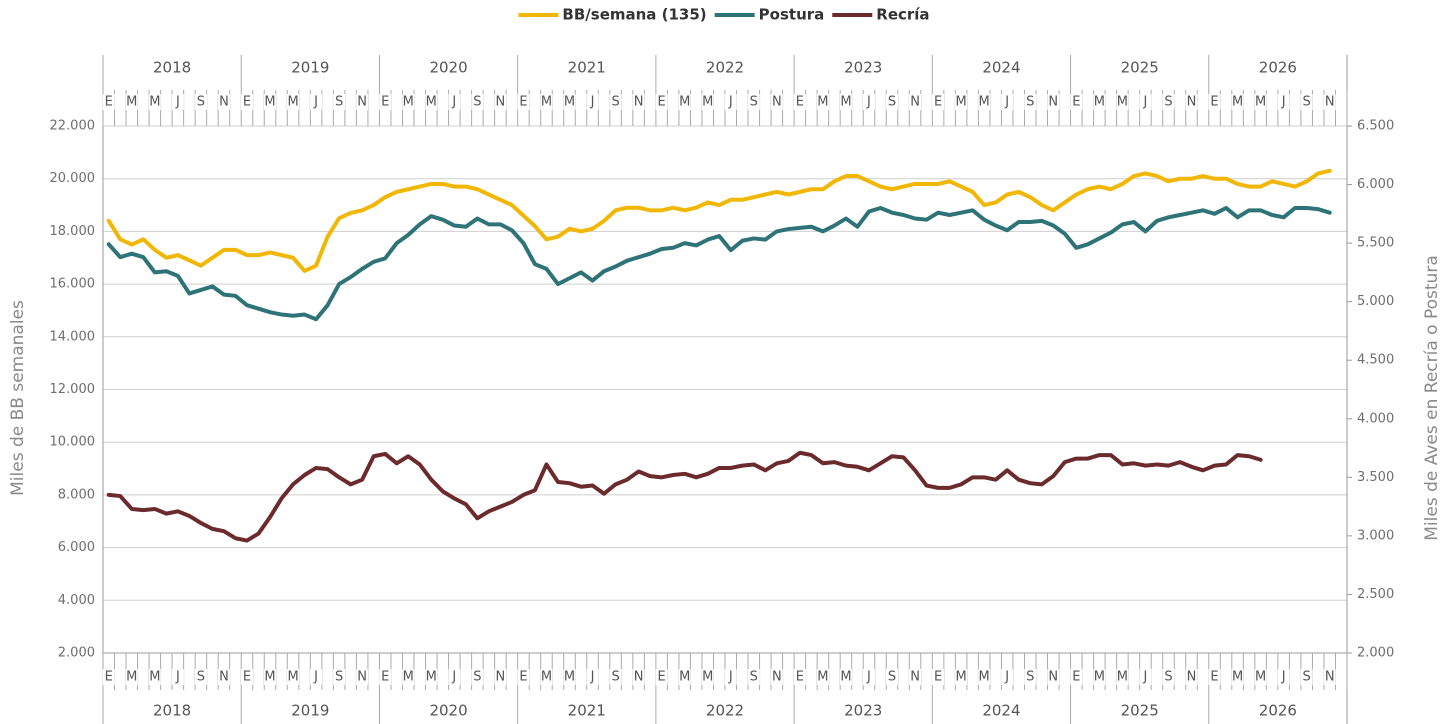 This screenshot has width=1447, height=724. I want to click on year-label: 2019, so click(310, 711).